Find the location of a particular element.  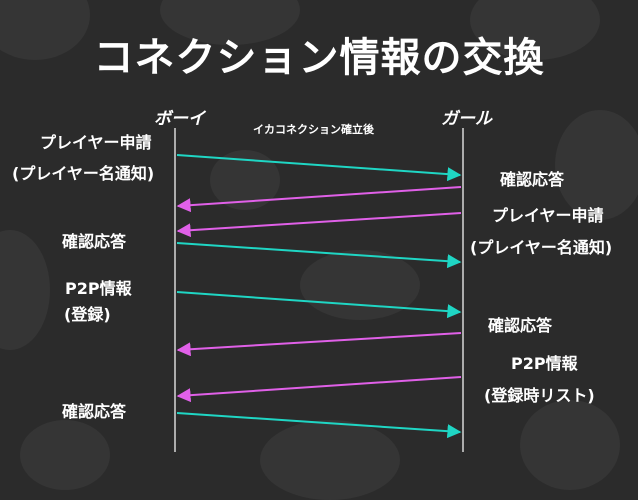

boy-label: ボーイ is located at coordinates (179, 119).